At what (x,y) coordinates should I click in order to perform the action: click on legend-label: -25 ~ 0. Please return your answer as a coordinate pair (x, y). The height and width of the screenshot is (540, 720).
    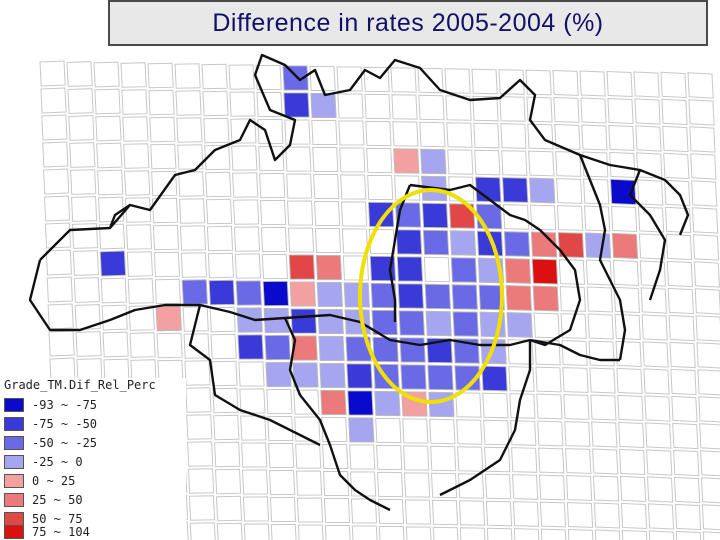
    Looking at the image, I should click on (57, 462).